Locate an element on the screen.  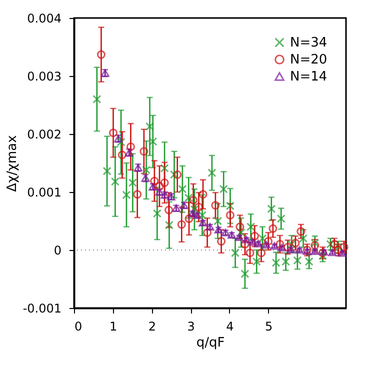
x-tick-label: 3 is located at coordinates (191, 327).